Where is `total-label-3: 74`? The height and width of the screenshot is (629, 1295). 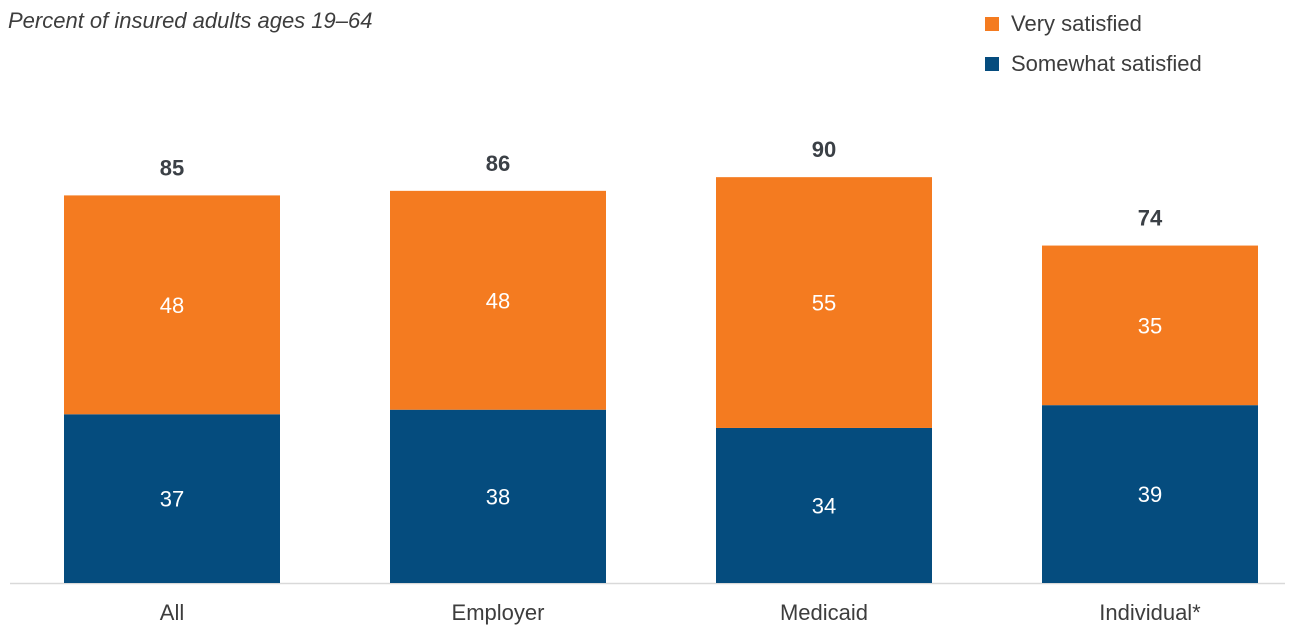 total-label-3: 74 is located at coordinates (1150, 218).